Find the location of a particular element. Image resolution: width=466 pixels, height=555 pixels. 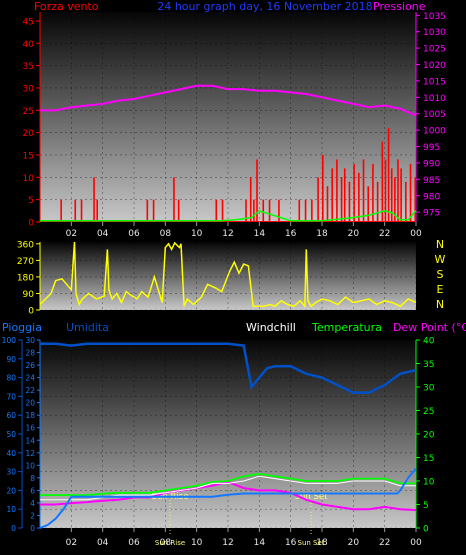

compass-label: N is located at coordinates (440, 244).